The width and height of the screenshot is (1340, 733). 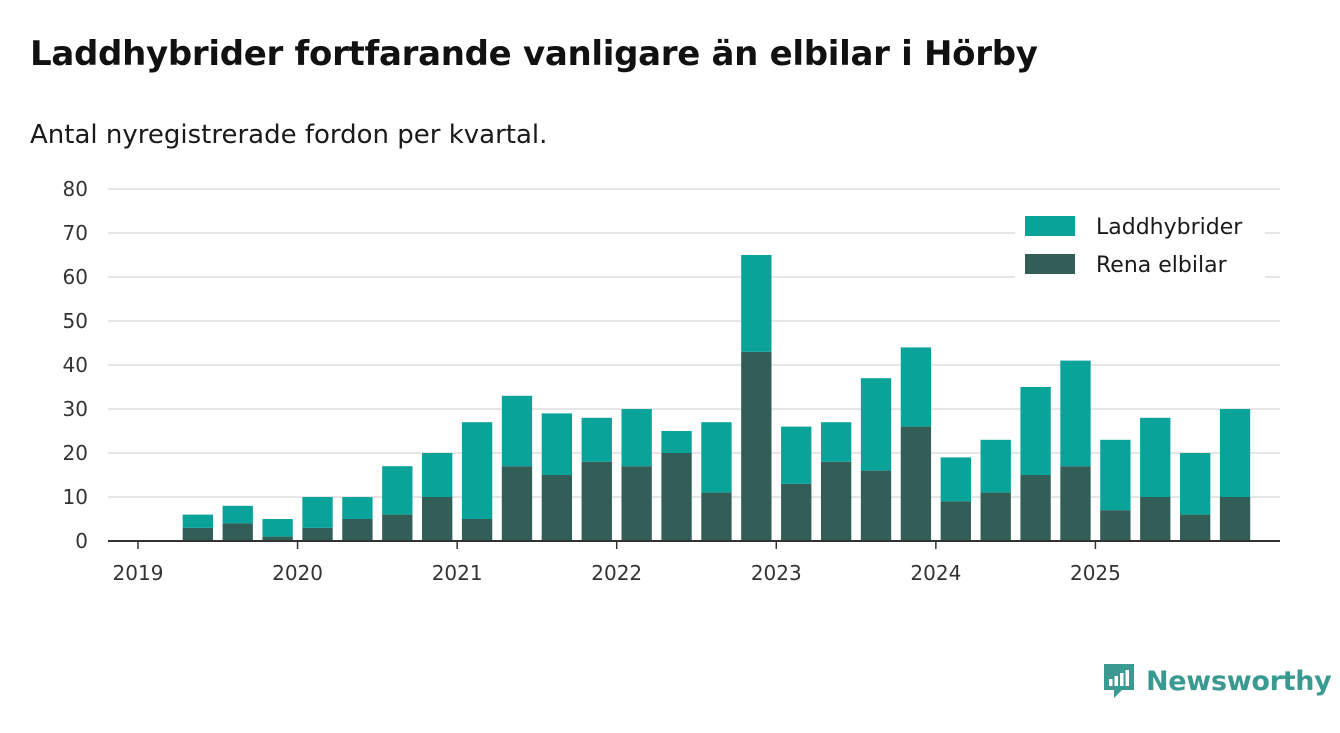 I want to click on x-axis: 2019 2020 2021 2022 2023 2024 2025, so click(x=694, y=562).